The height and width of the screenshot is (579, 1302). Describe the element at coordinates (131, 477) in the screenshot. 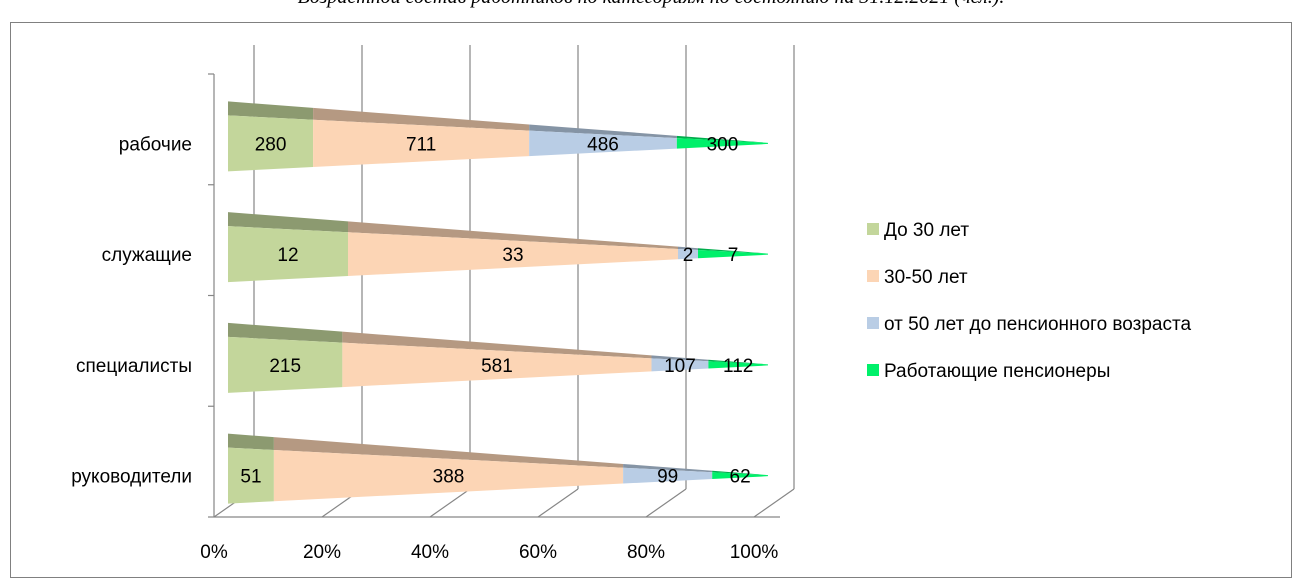

I see `category-label: руководители` at that location.